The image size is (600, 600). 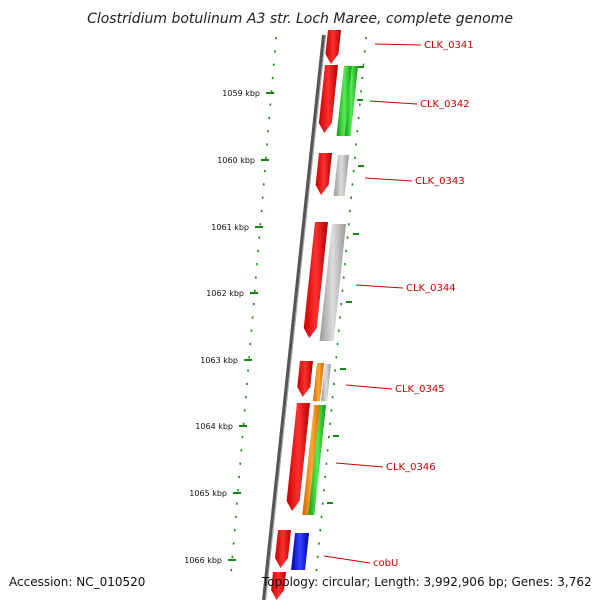 What do you see at coordinates (440, 181) in the screenshot?
I see `gene-label-clk-0343: CLK_0343` at bounding box center [440, 181].